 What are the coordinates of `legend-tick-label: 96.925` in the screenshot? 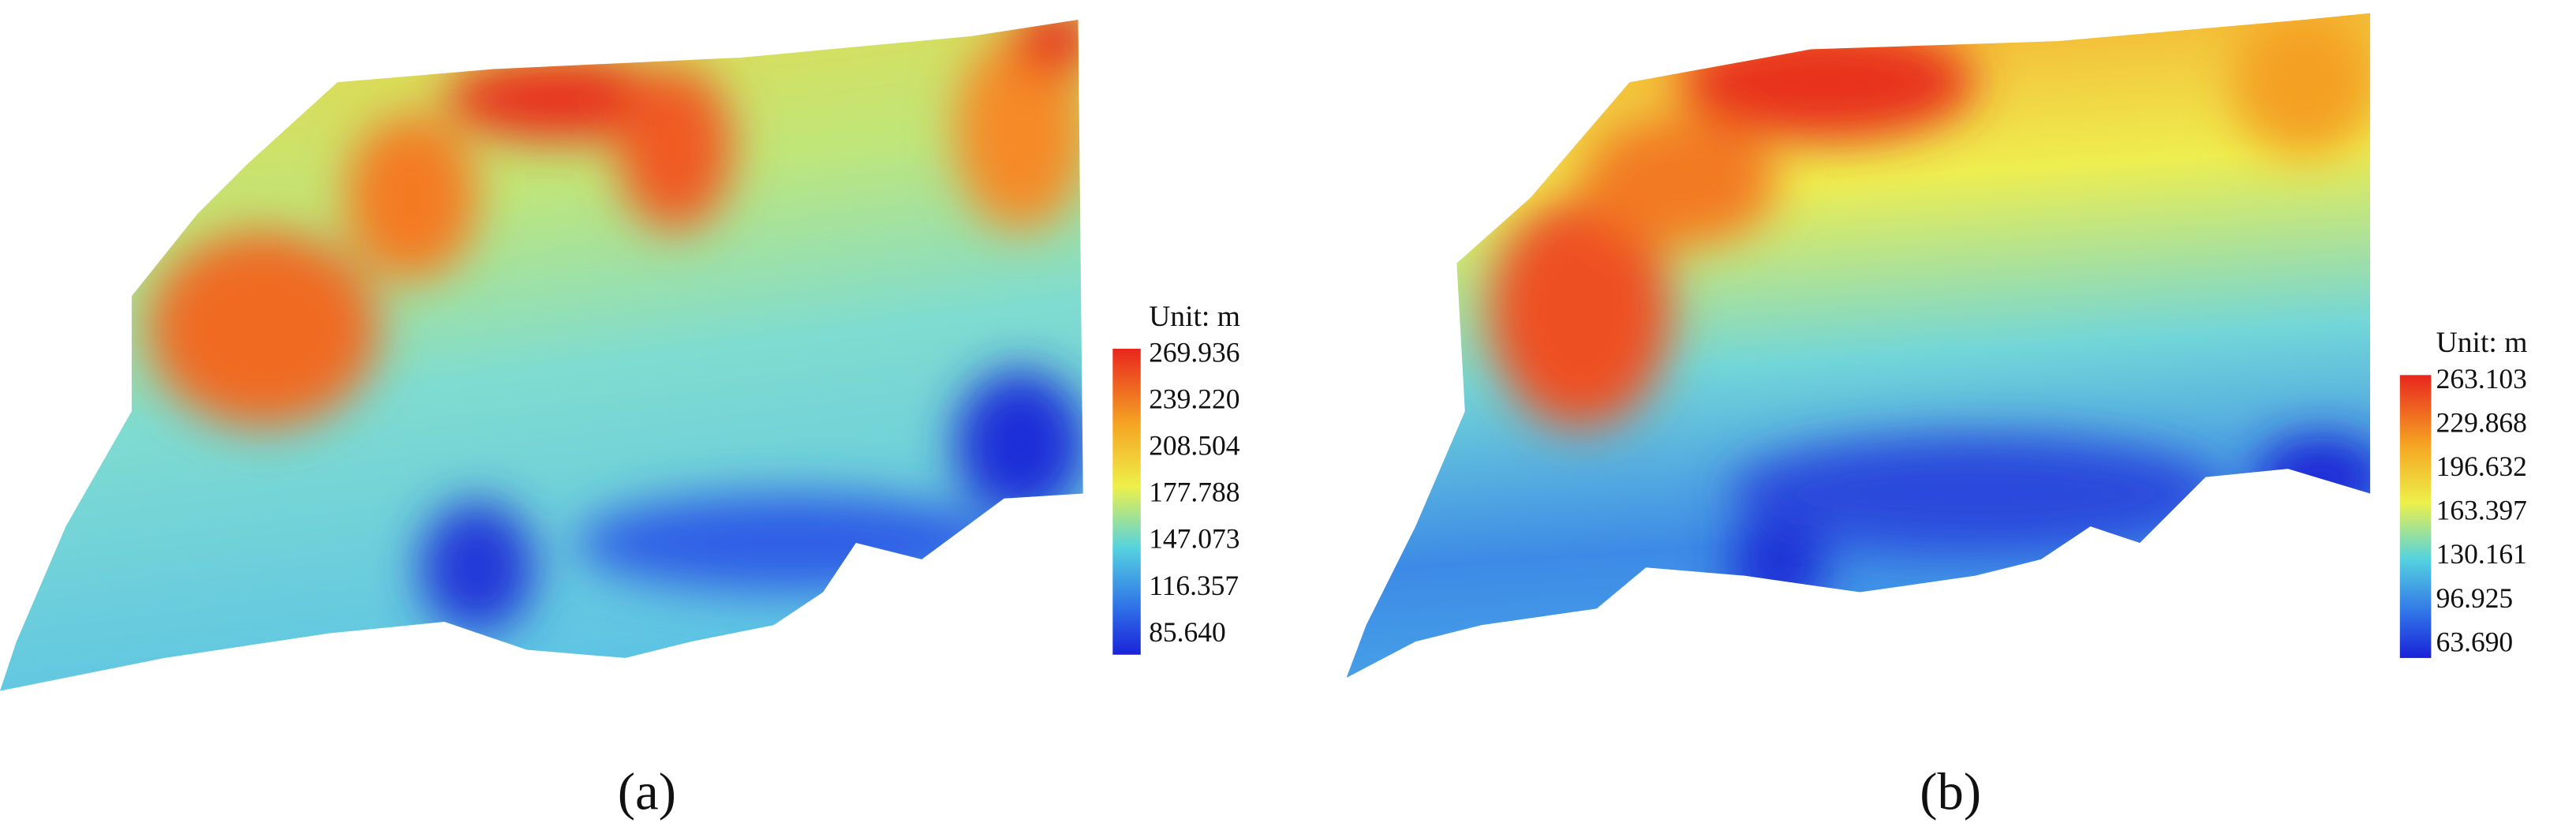 It's located at (2474, 598).